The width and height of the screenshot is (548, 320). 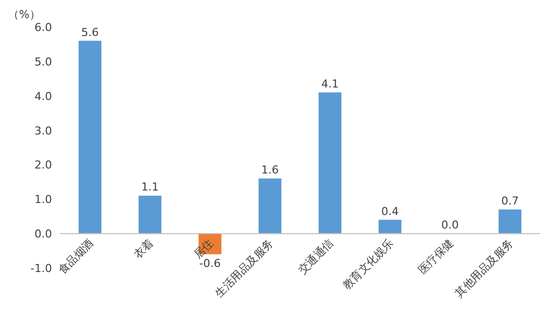 What do you see at coordinates (43, 27) in the screenshot?
I see `y-tick-label: 6.0` at bounding box center [43, 27].